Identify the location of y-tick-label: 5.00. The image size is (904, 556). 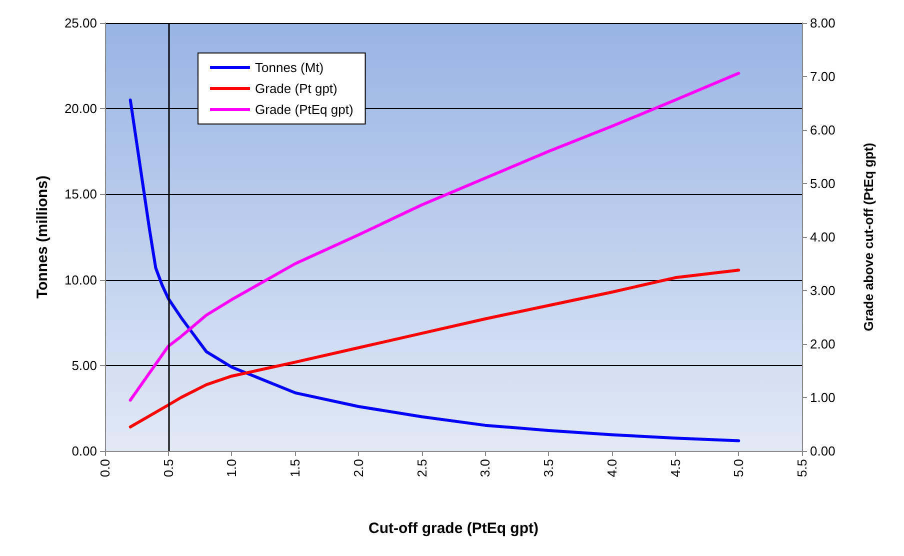
(84, 365).